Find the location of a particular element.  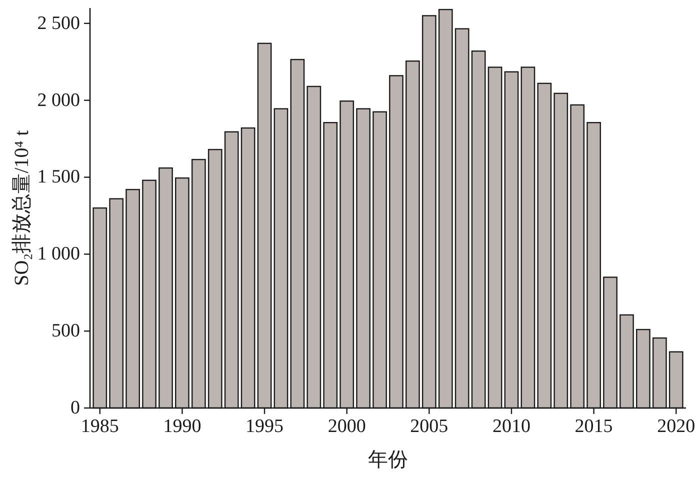

ytick-label: 500 is located at coordinates (66, 331).